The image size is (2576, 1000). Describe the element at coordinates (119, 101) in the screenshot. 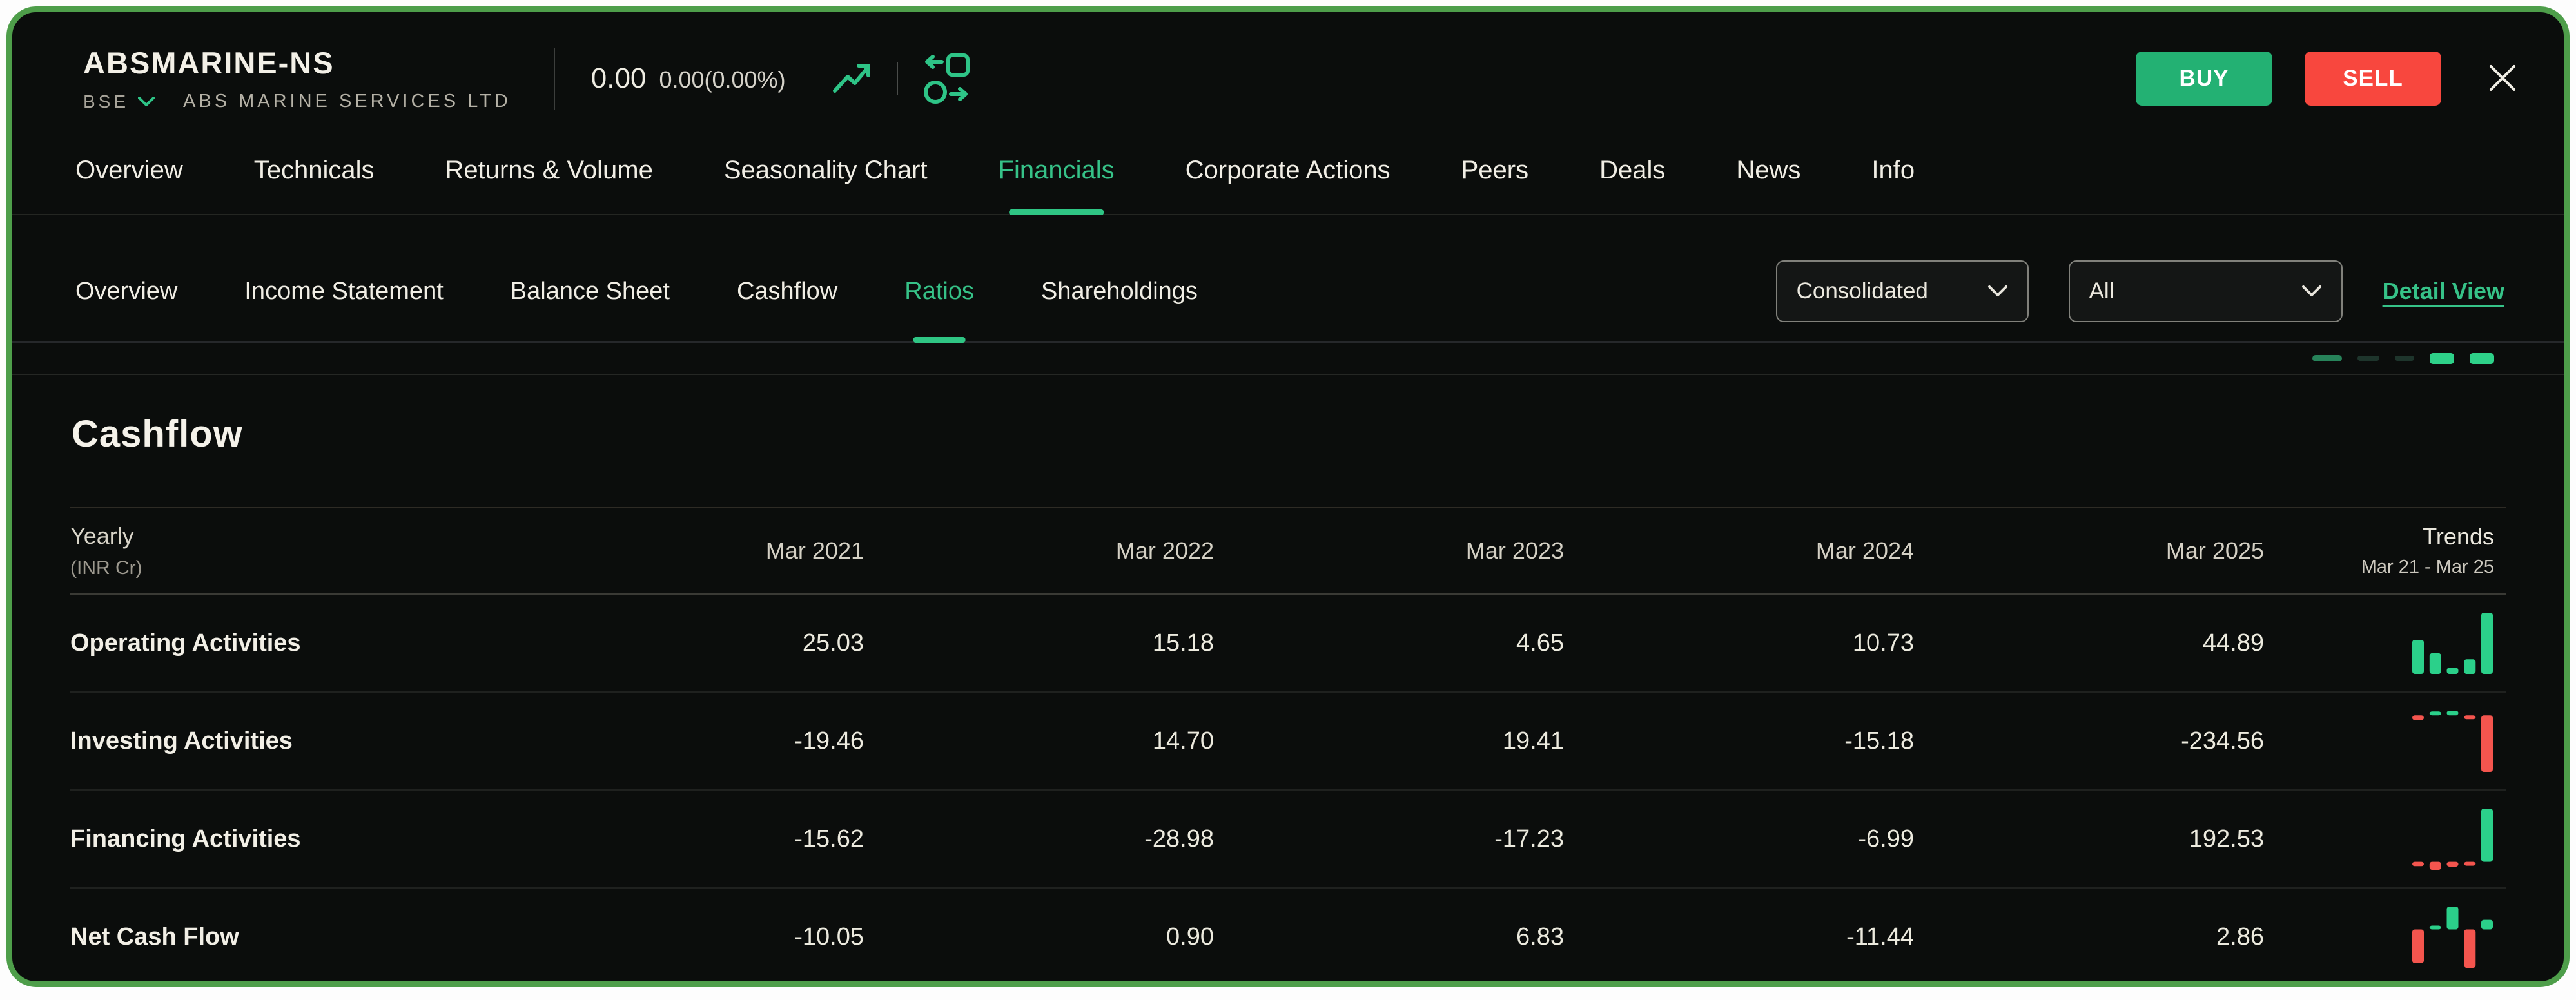

I see `exchange-selector: BSE` at that location.